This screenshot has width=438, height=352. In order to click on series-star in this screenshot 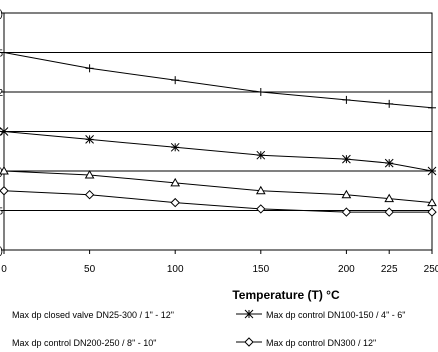, I will do `click(218, 151)`.